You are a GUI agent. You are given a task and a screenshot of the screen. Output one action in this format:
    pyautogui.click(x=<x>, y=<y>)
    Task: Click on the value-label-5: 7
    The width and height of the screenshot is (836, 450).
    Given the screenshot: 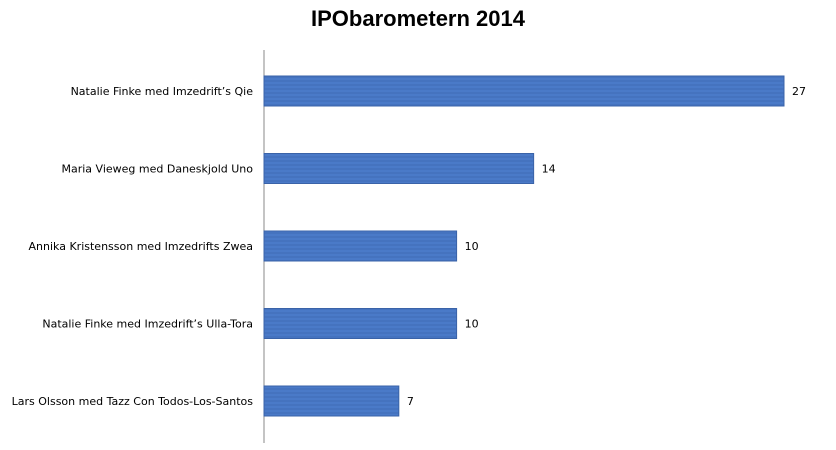 What is the action you would take?
    pyautogui.click(x=410, y=401)
    